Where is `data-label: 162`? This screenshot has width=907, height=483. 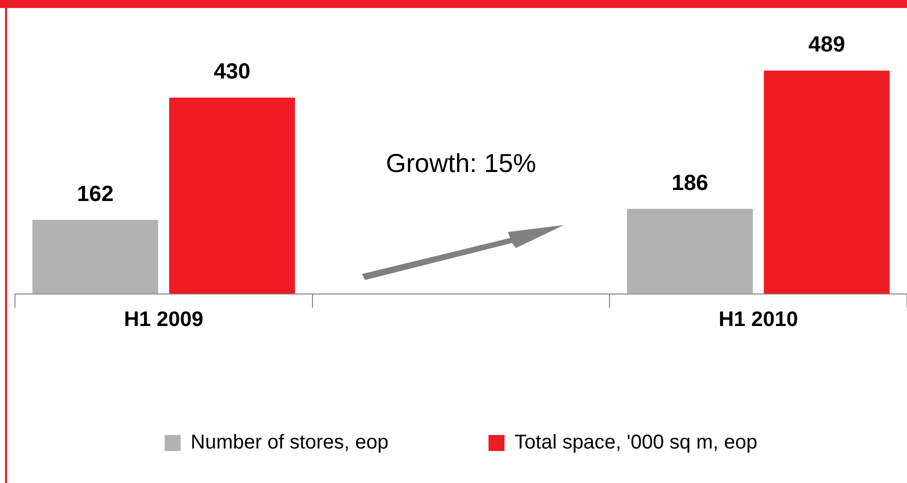
data-label: 162 is located at coordinates (95, 193).